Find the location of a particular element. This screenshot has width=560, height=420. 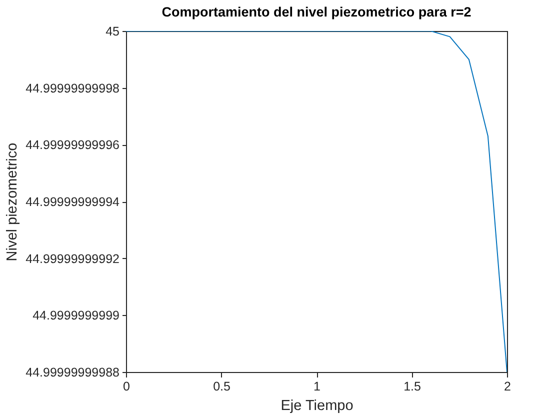

y-tick-label: 44.99999999992 is located at coordinates (73, 259).